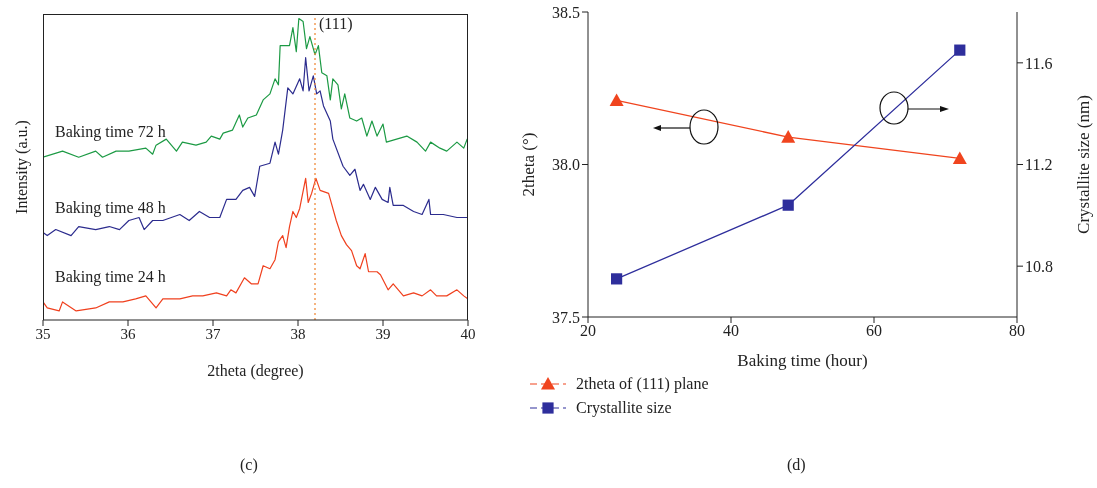 The height and width of the screenshot is (488, 1097). Describe the element at coordinates (642, 384) in the screenshot. I see `legend-label: 2theta of (111) plane` at that location.